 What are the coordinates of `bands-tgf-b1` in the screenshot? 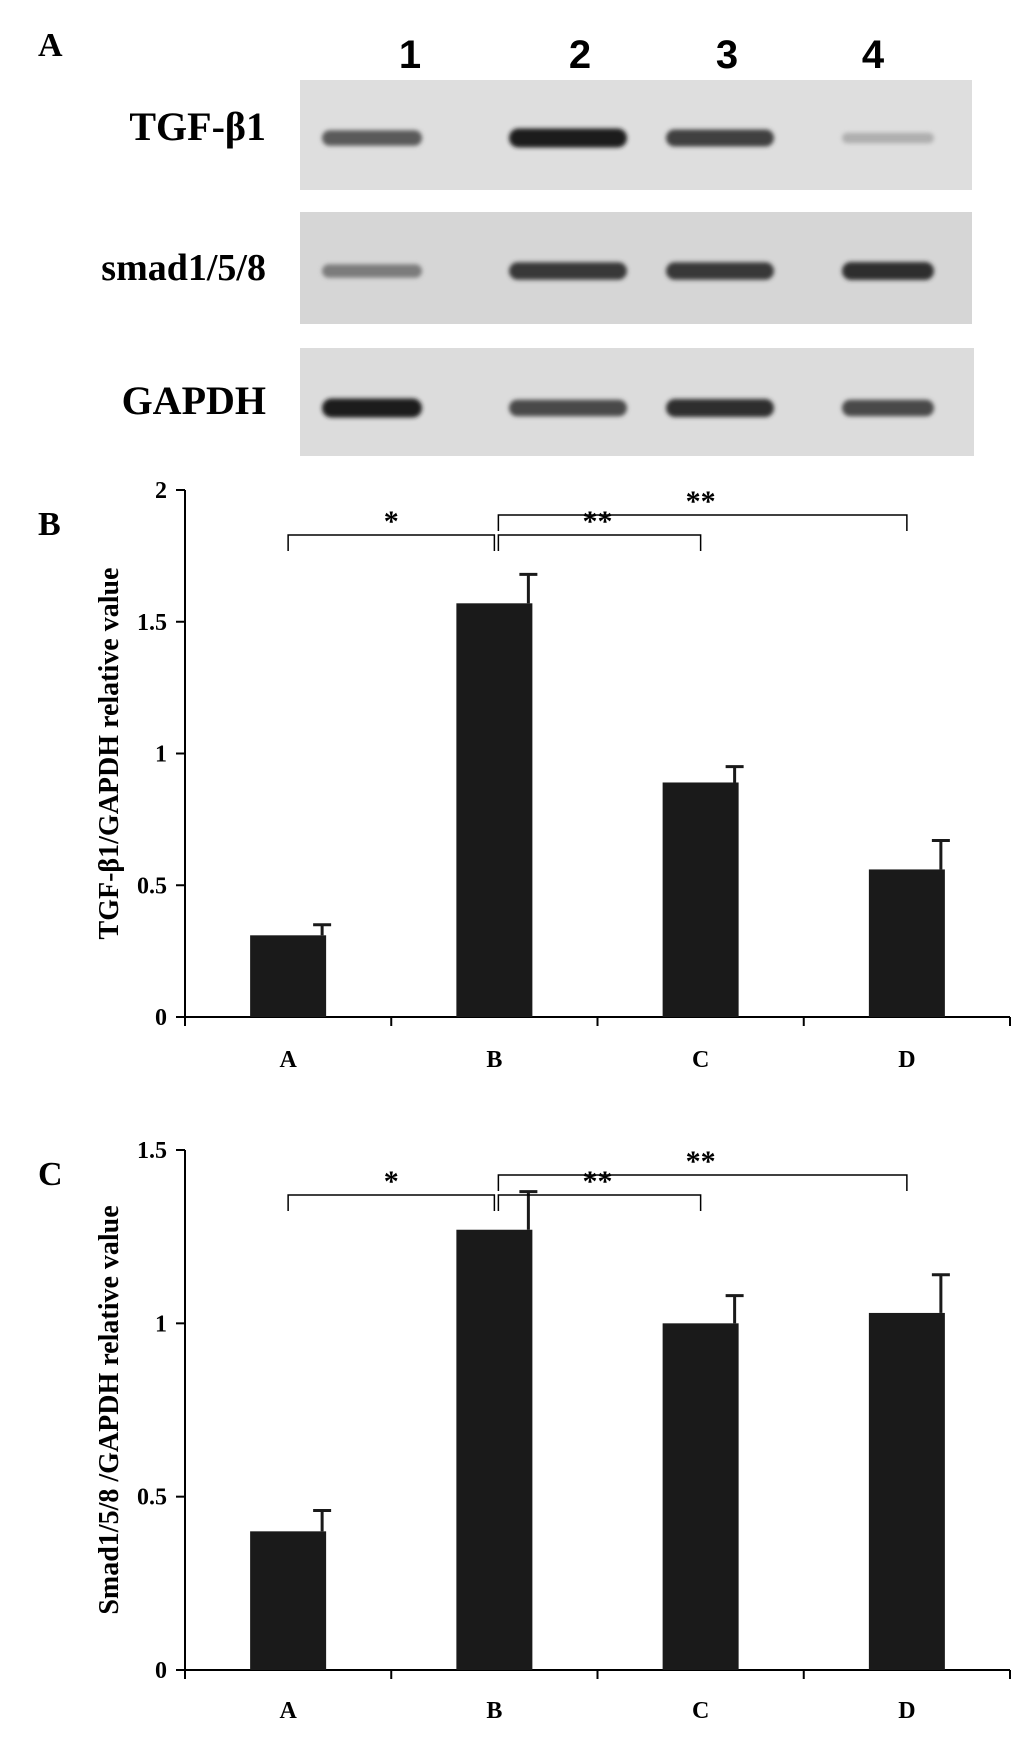 It's located at (628, 138).